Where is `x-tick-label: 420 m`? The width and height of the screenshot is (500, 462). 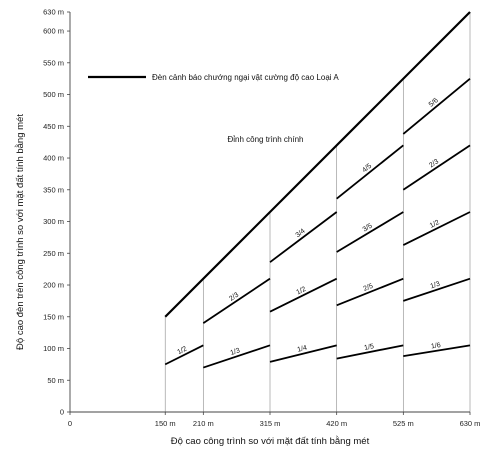 x-tick-label: 420 m is located at coordinates (336, 423).